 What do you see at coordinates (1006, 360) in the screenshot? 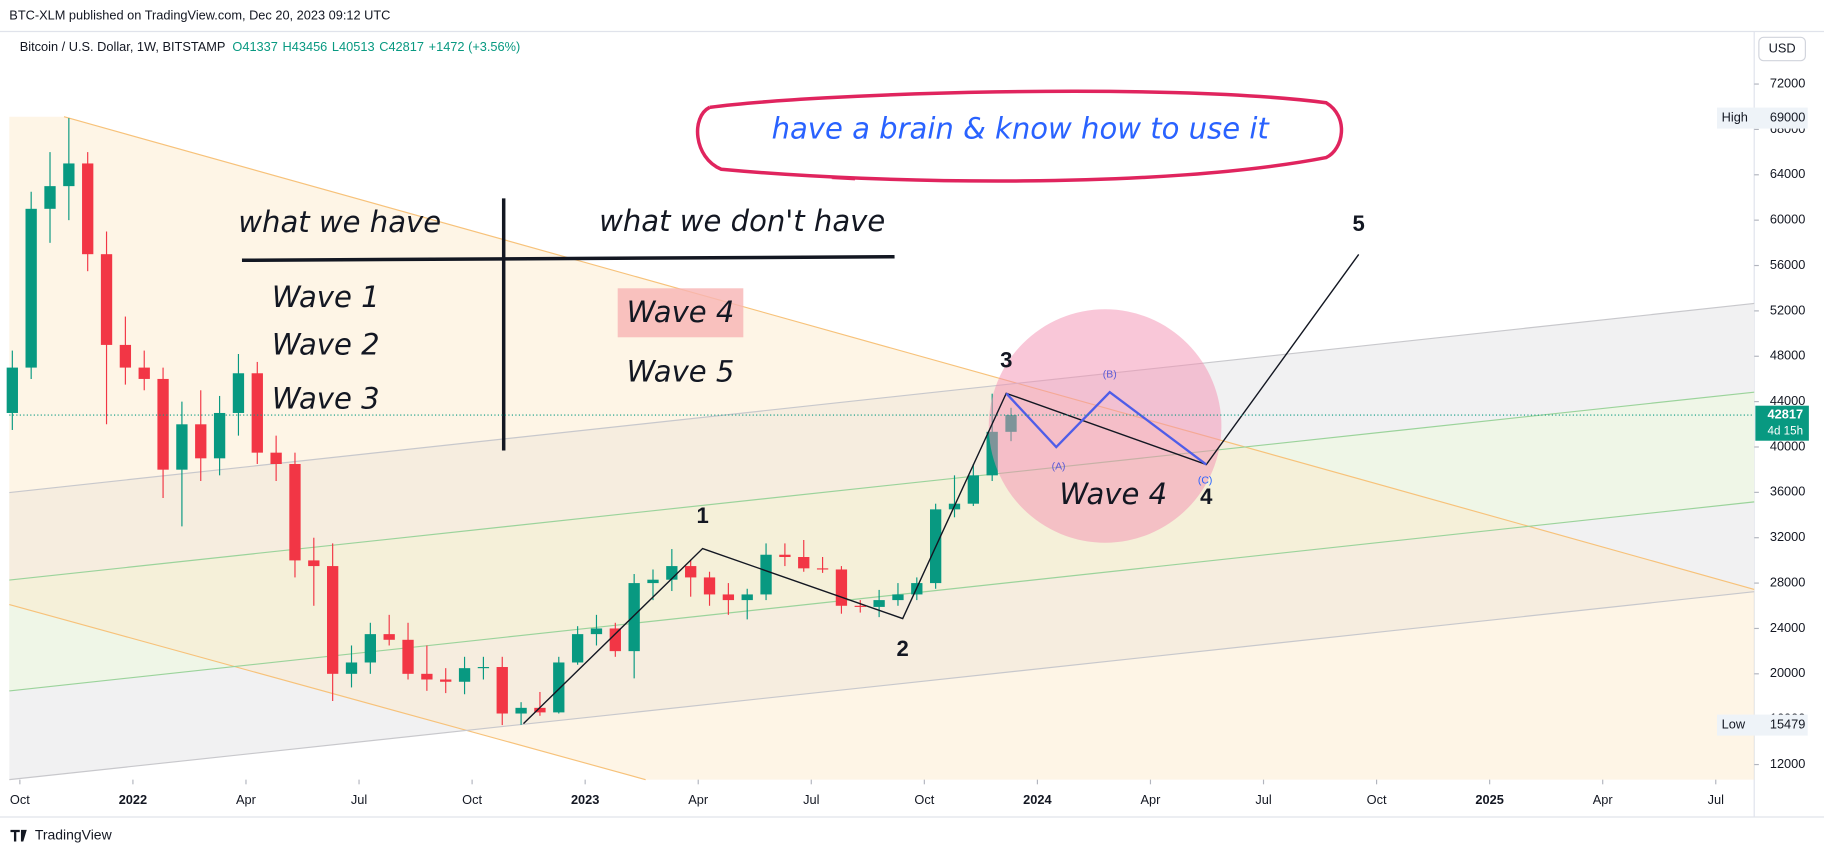
I see `wave-label: 3` at bounding box center [1006, 360].